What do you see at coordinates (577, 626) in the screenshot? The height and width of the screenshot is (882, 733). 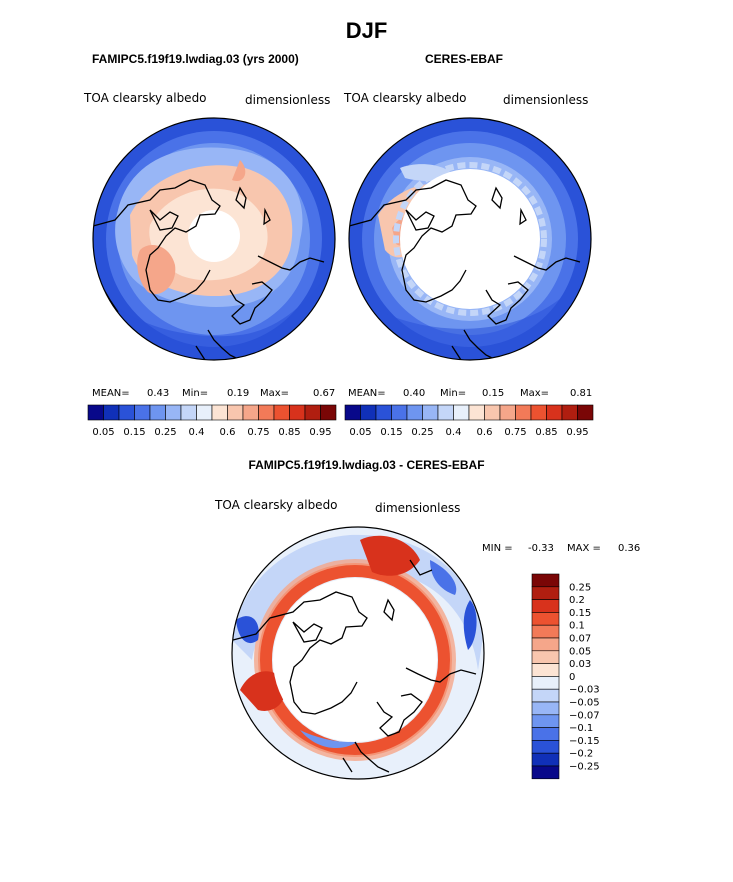 I see `colorbar-diff-tick-label: 0.1` at bounding box center [577, 626].